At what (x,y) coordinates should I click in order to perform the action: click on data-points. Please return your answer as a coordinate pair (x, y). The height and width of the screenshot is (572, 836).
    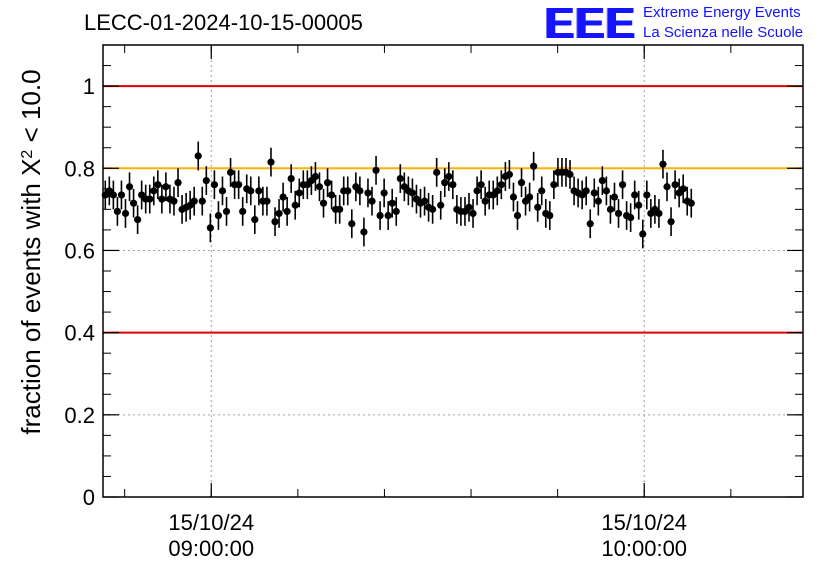
    Looking at the image, I should click on (398, 195).